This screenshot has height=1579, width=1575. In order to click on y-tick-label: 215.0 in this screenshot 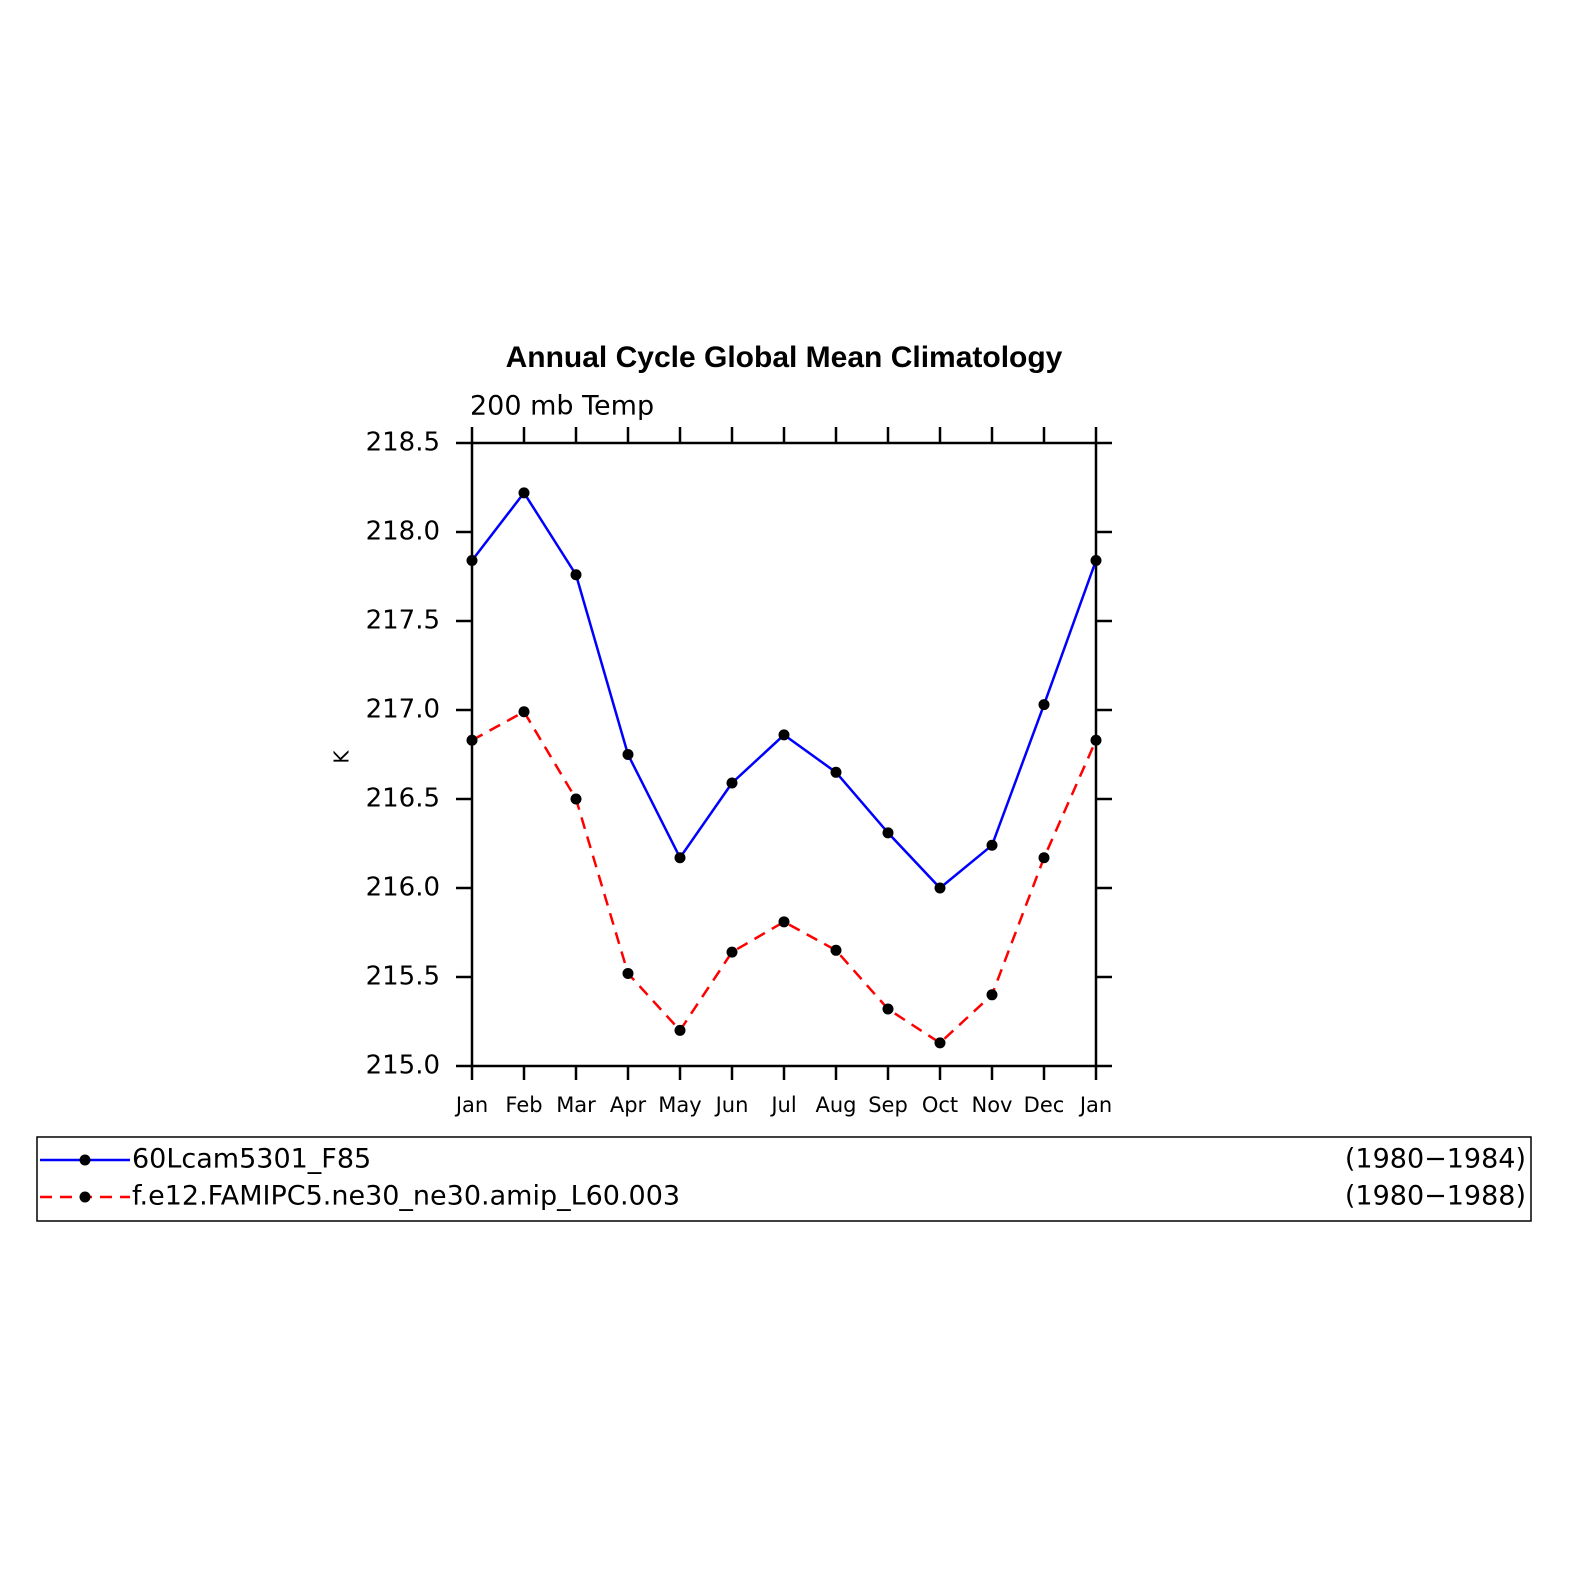, I will do `click(403, 1066)`.